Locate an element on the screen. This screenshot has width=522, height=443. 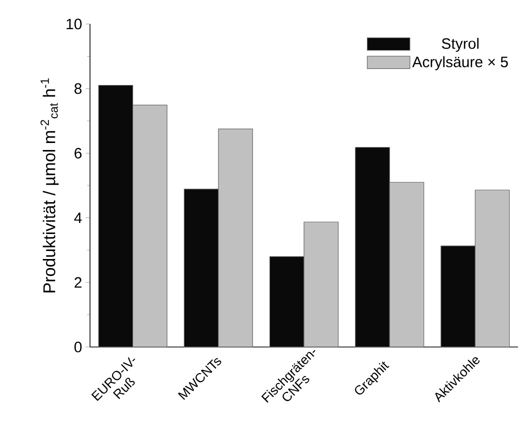
y-tick-label: 0 is located at coordinates (78, 347).